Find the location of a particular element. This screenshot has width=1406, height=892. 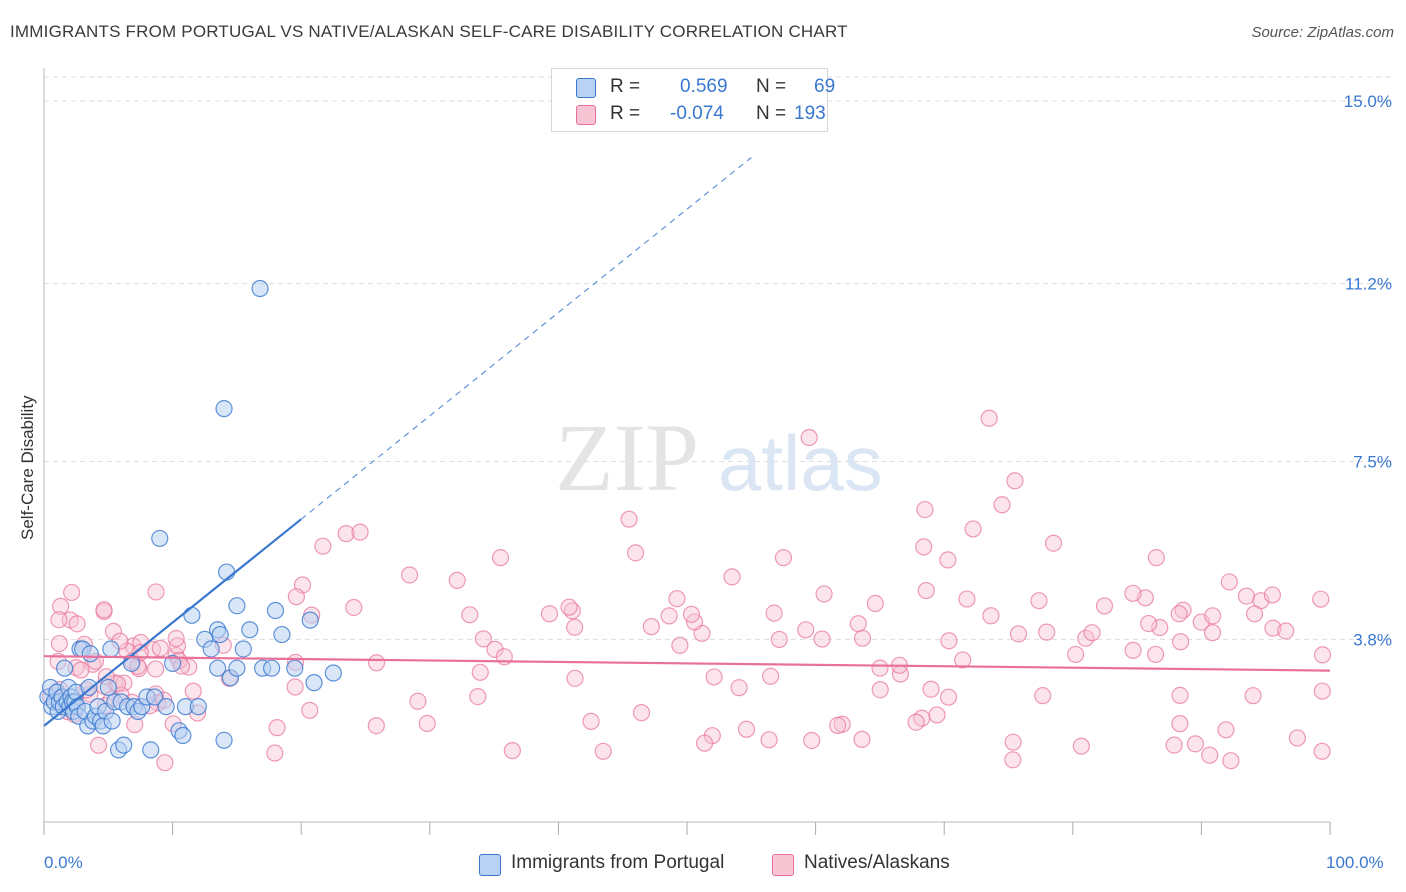

y-tick-label: 15.0% is located at coordinates (1368, 101).